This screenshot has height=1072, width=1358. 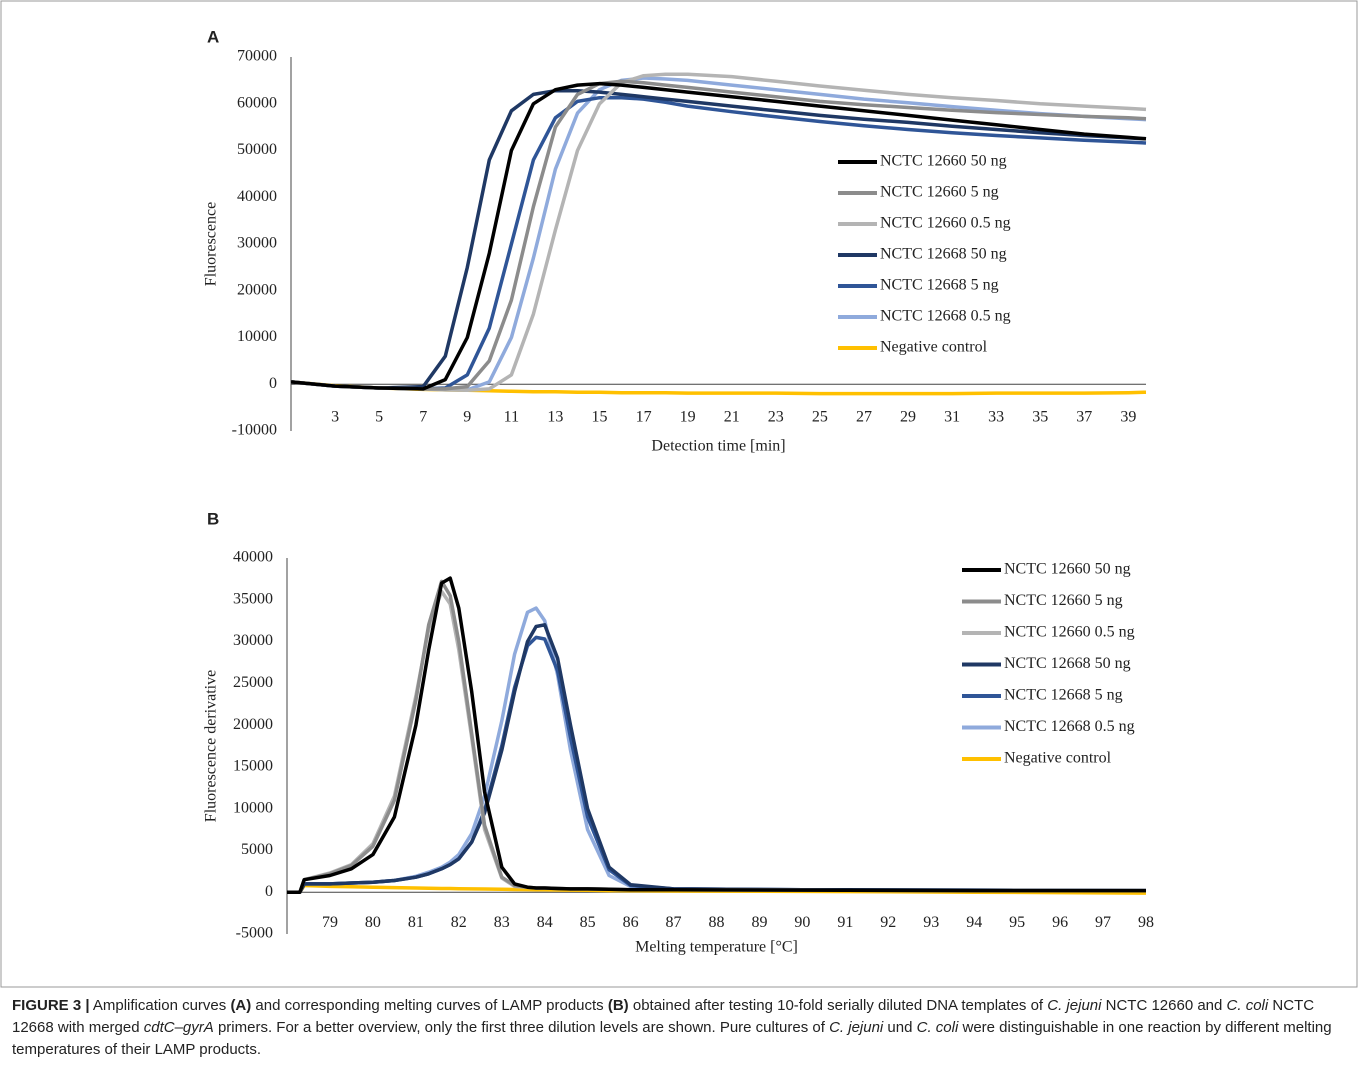 What do you see at coordinates (379, 416) in the screenshot?
I see `x-tick-label: 5` at bounding box center [379, 416].